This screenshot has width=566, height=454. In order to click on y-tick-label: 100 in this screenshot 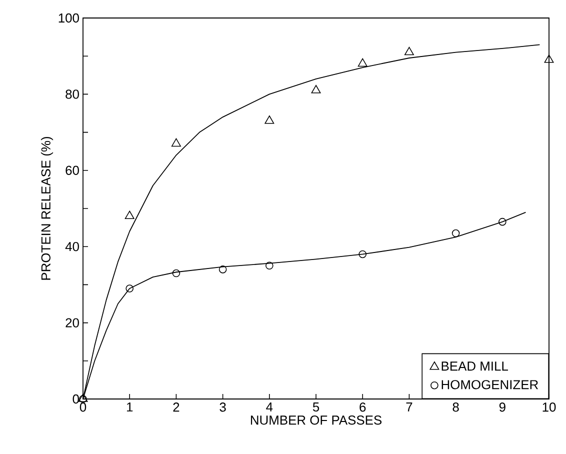, I will do `click(68, 18)`.